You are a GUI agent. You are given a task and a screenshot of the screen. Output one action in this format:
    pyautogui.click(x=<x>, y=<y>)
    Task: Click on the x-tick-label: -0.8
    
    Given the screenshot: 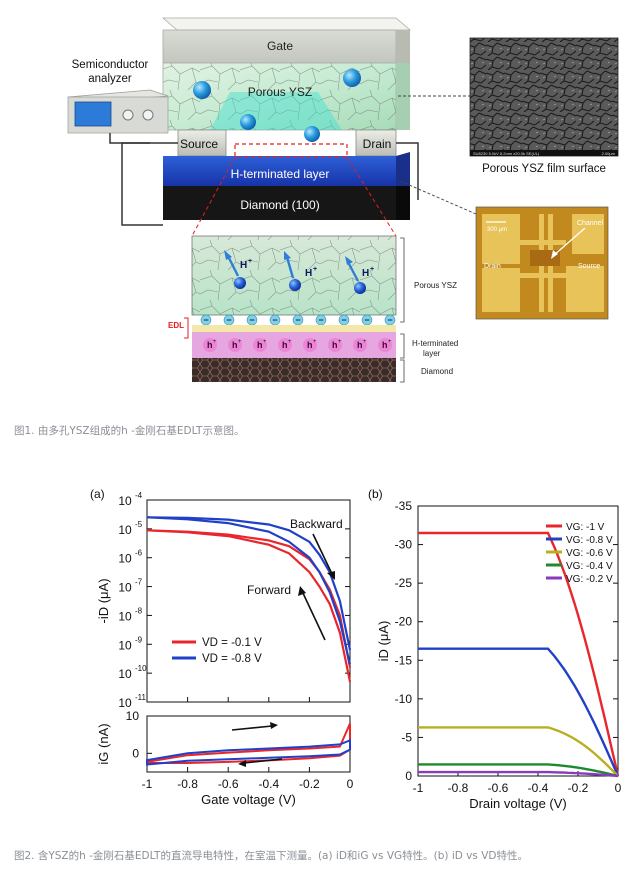 What is the action you would take?
    pyautogui.click(x=458, y=788)
    